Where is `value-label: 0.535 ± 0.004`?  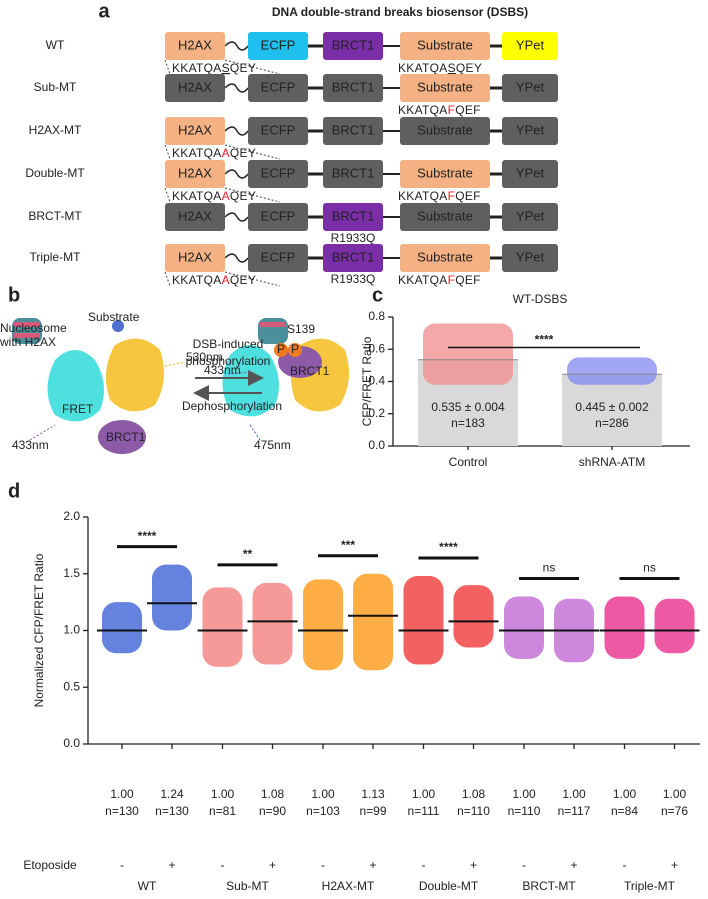
value-label: 0.535 ± 0.004 is located at coordinates (468, 407).